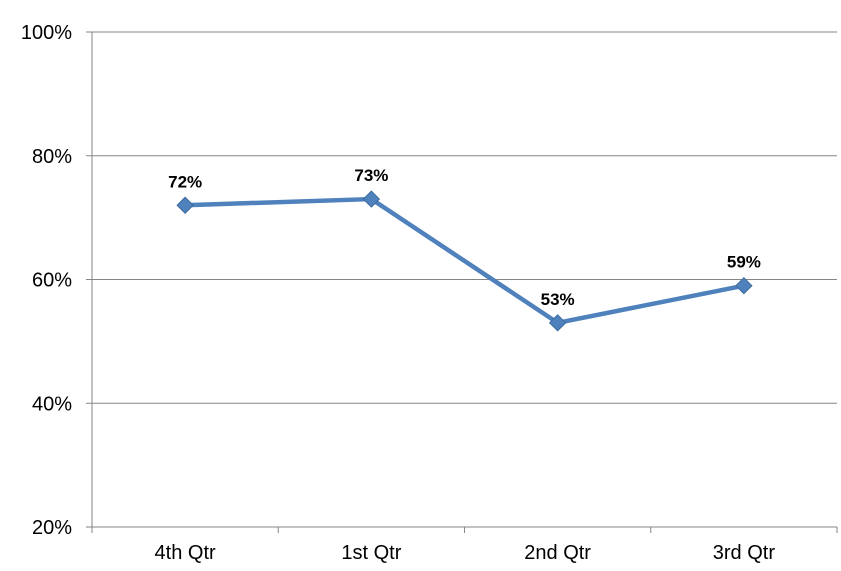 The width and height of the screenshot is (841, 571). Describe the element at coordinates (371, 175) in the screenshot. I see `data-point-label: 73%` at that location.